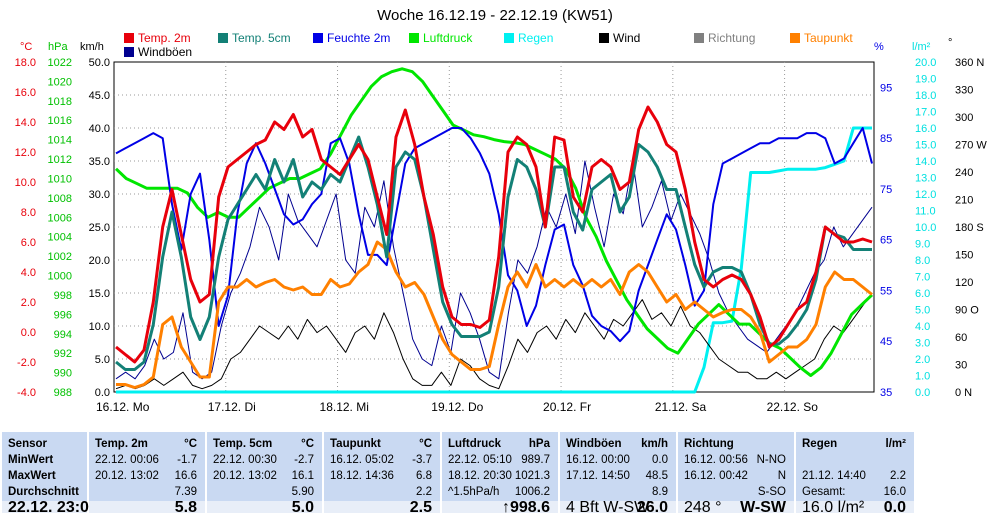  Describe the element at coordinates (60, 121) in the screenshot. I see `pressure-axis-tick: 1016` at that location.